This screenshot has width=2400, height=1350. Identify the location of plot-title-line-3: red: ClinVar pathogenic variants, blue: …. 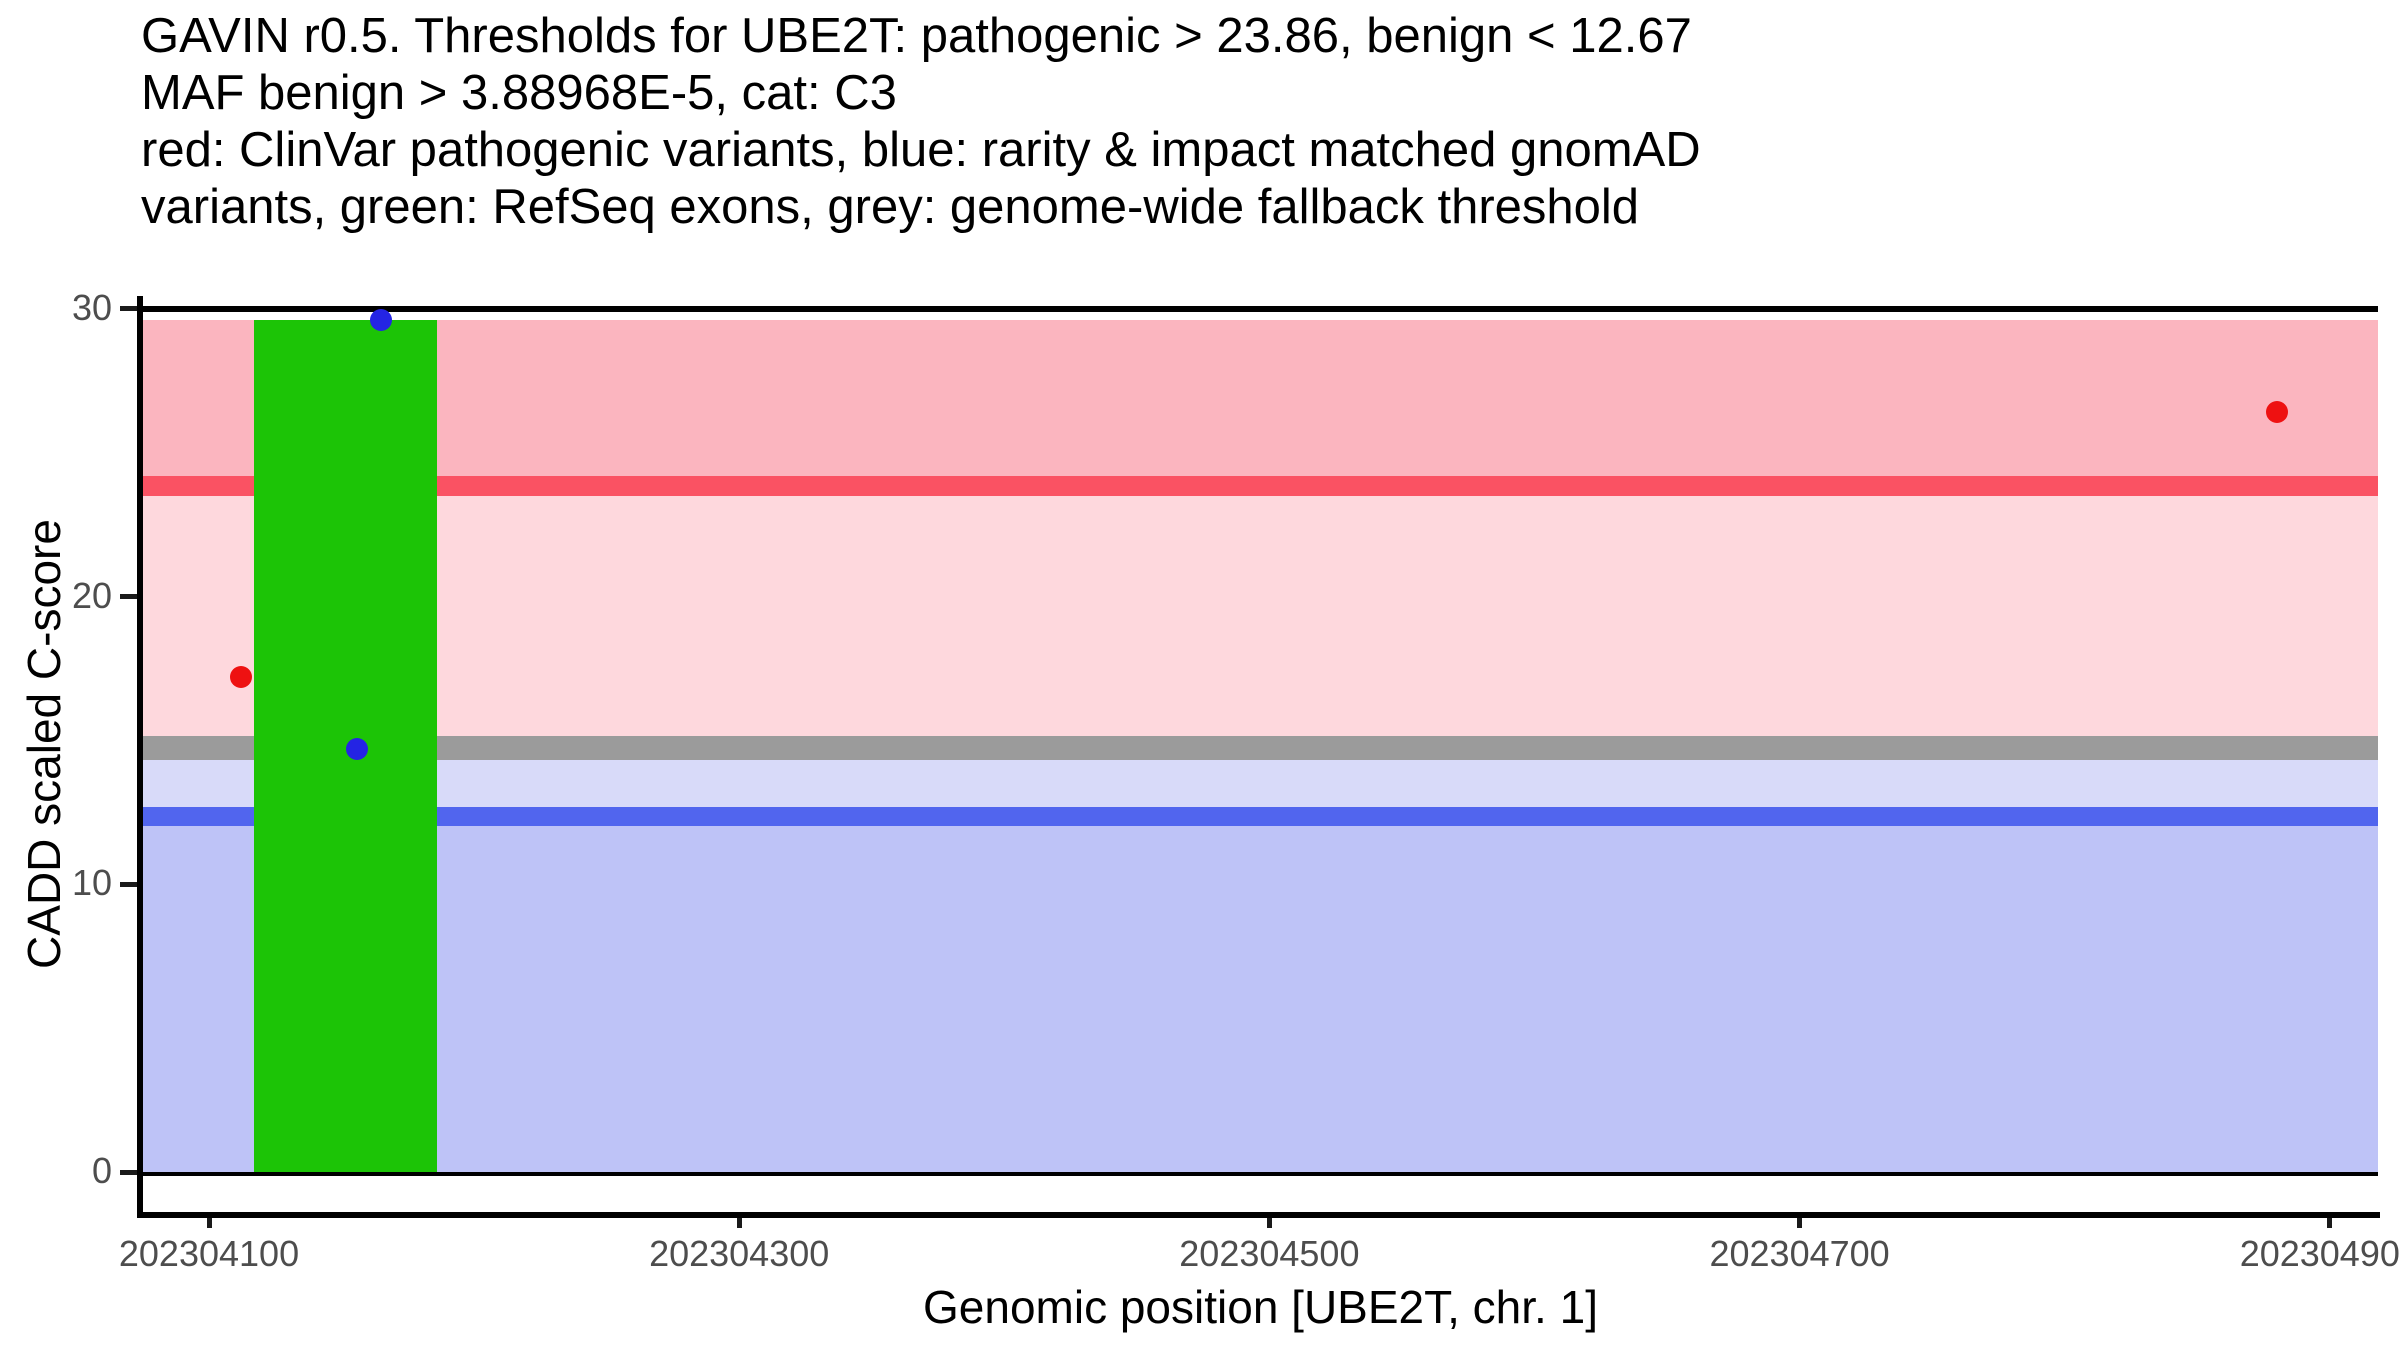
(921, 150).